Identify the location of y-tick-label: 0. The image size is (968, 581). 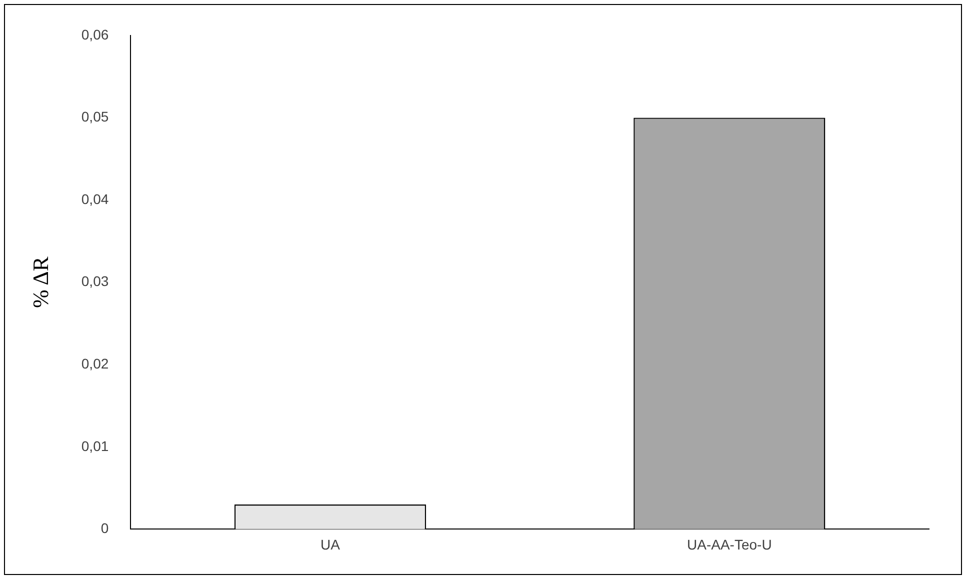
(104, 528).